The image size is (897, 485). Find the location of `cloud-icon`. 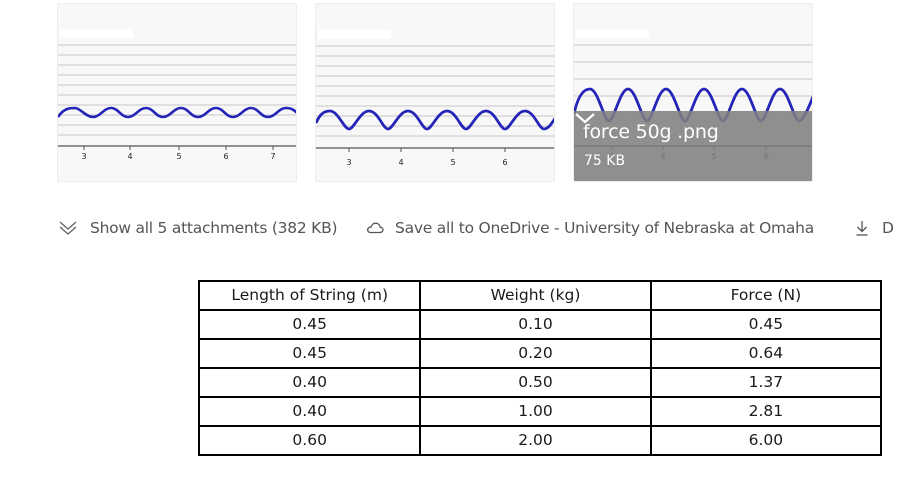

cloud-icon is located at coordinates (375, 228).